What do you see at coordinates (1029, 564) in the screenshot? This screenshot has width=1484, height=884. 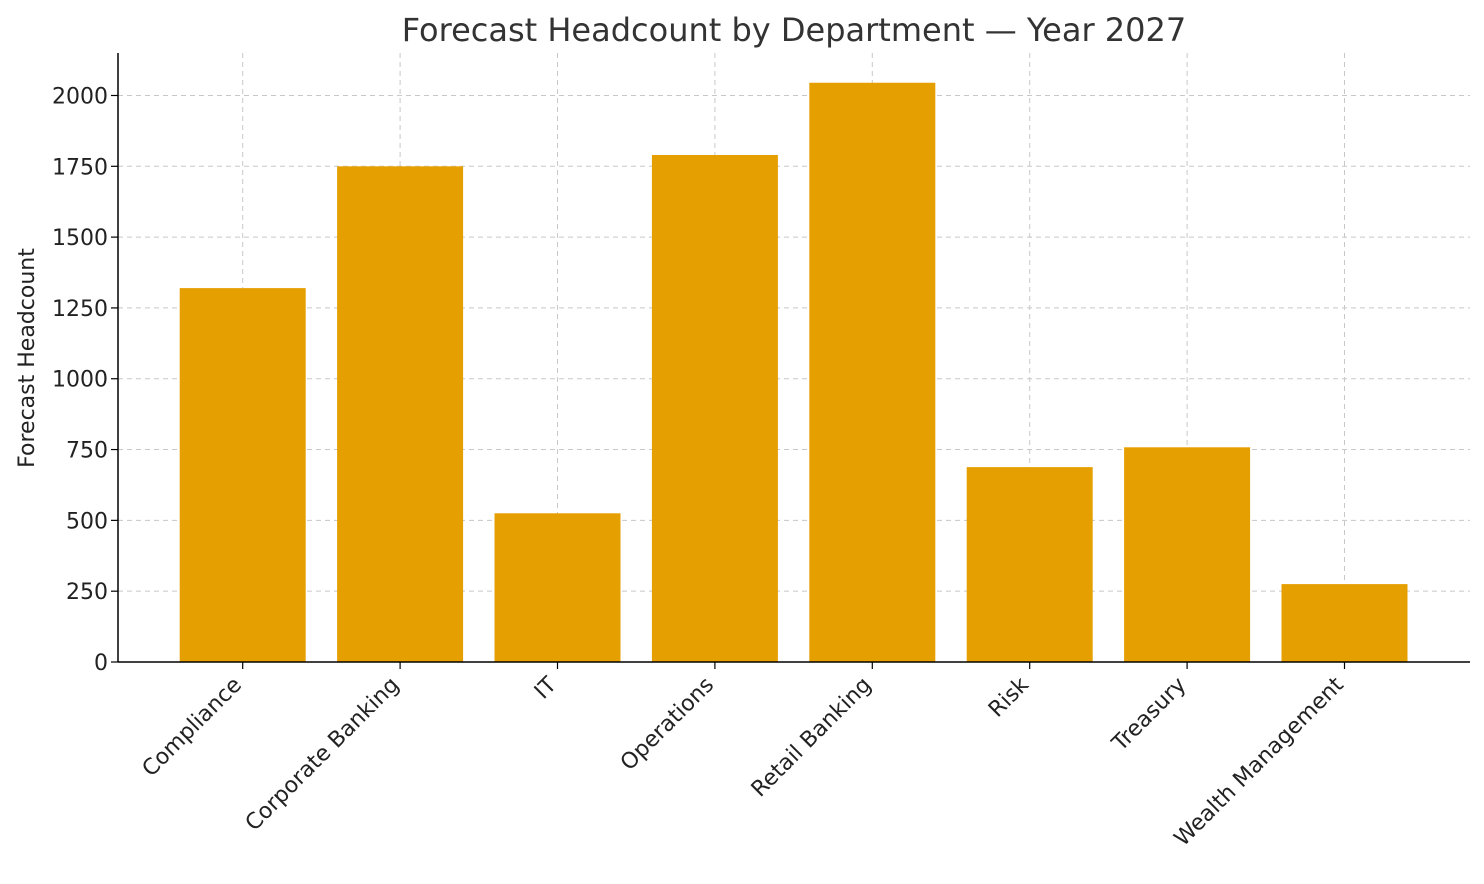 I see `bar-risk` at bounding box center [1029, 564].